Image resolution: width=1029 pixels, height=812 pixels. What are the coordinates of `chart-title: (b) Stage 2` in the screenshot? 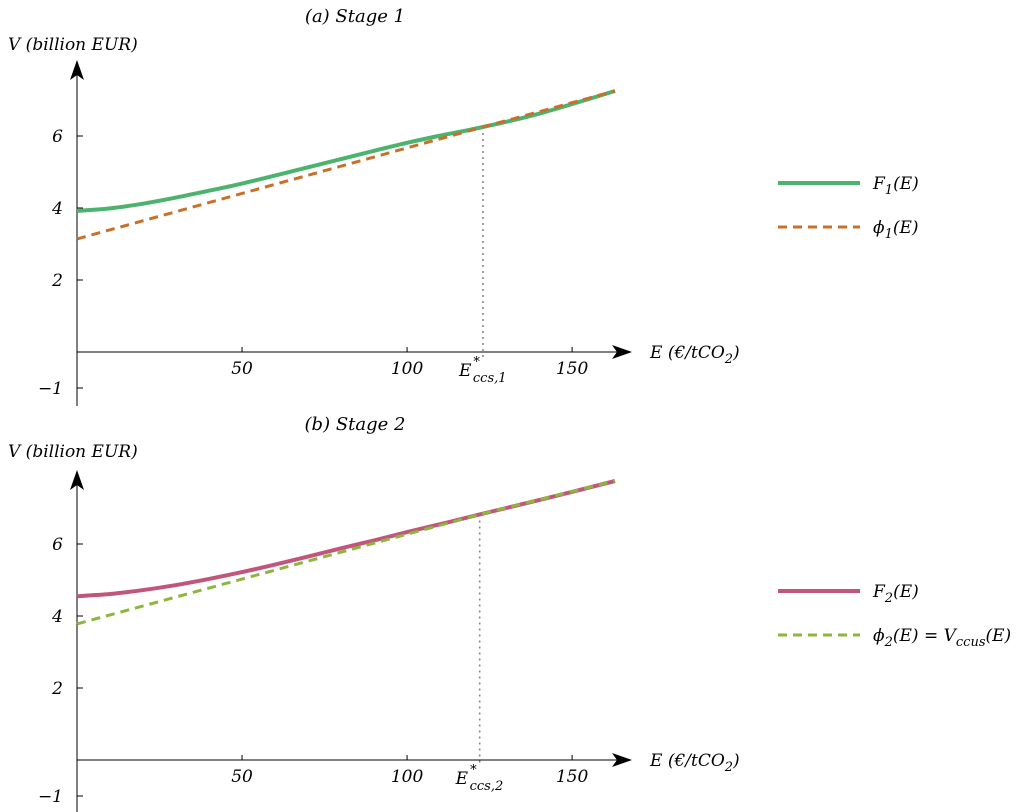 It's located at (355, 424).